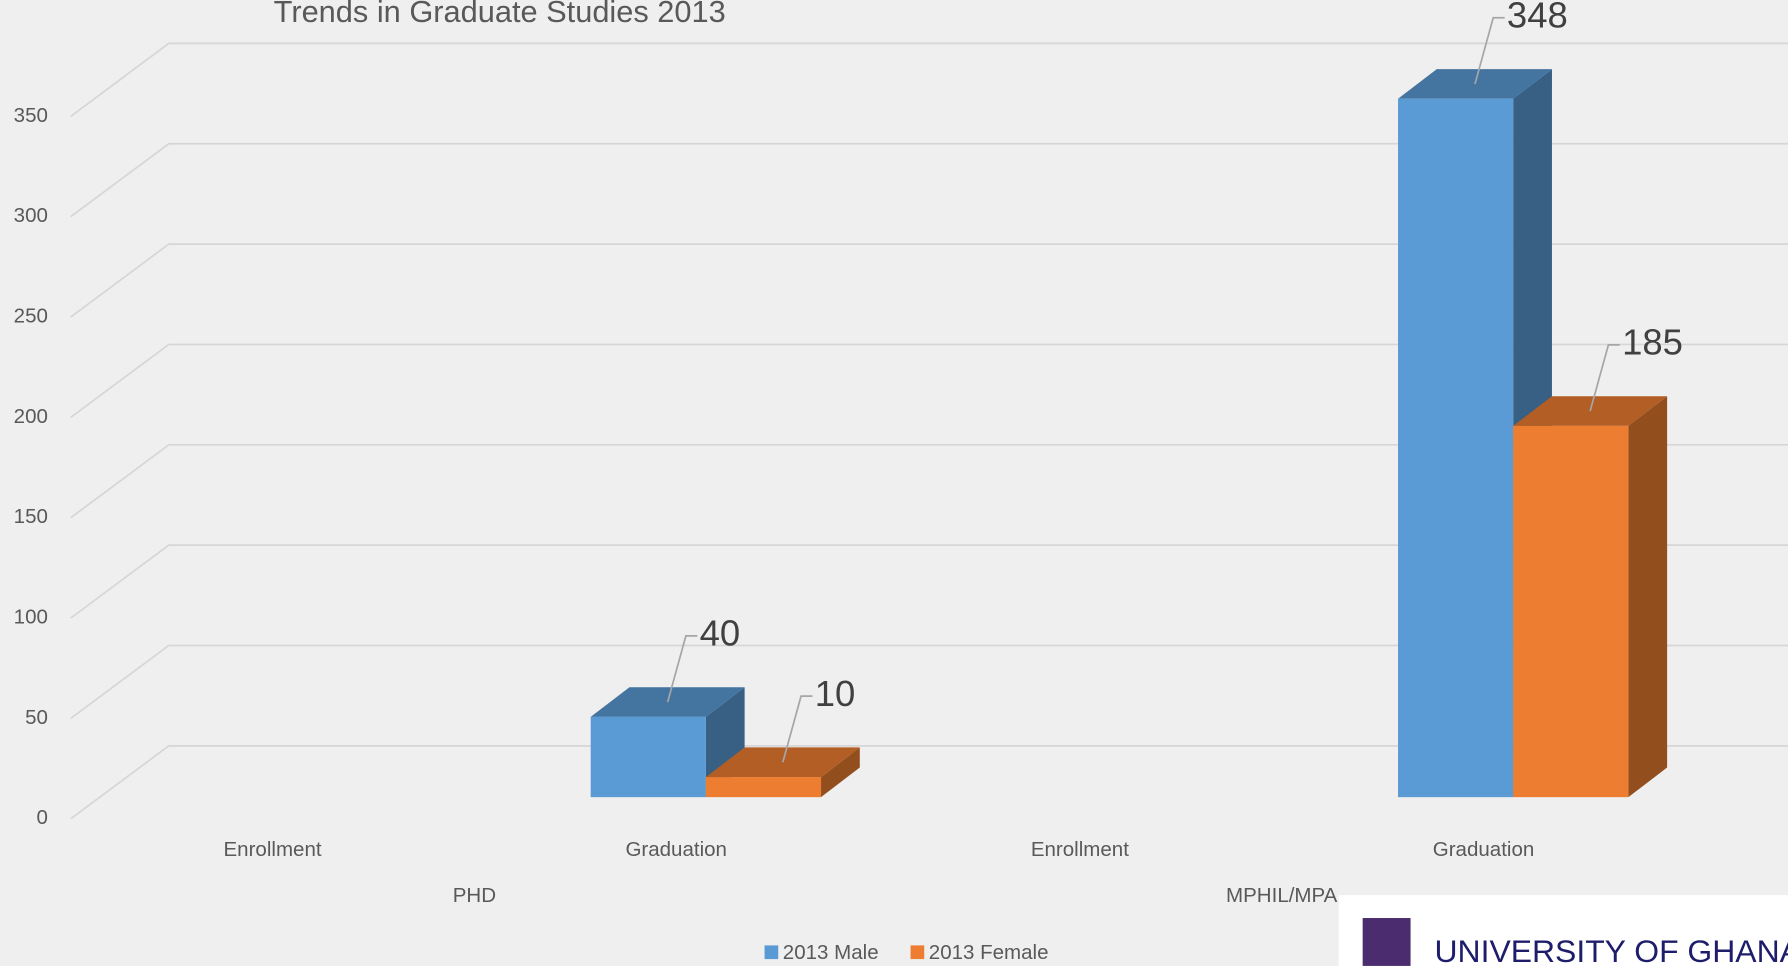 Image resolution: width=1788 pixels, height=966 pixels. Describe the element at coordinates (36, 717) in the screenshot. I see `y-tick-label: 50` at that location.